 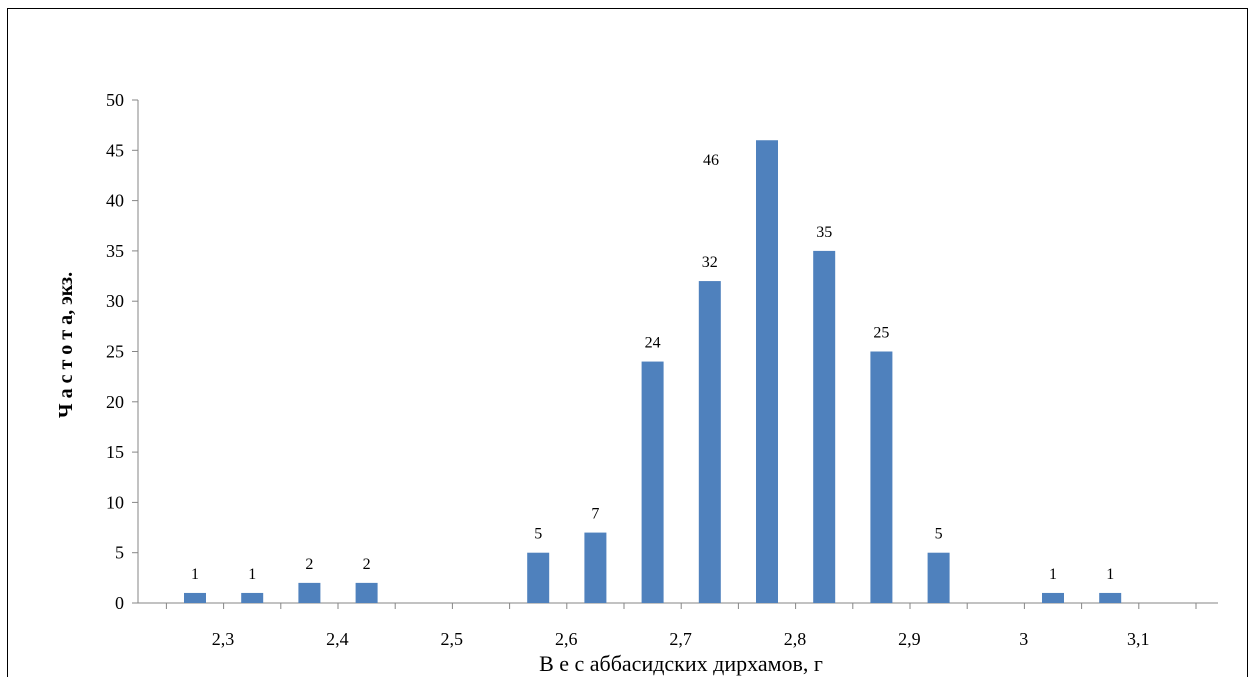 I want to click on y-tick-label: 10, so click(x=115, y=502).